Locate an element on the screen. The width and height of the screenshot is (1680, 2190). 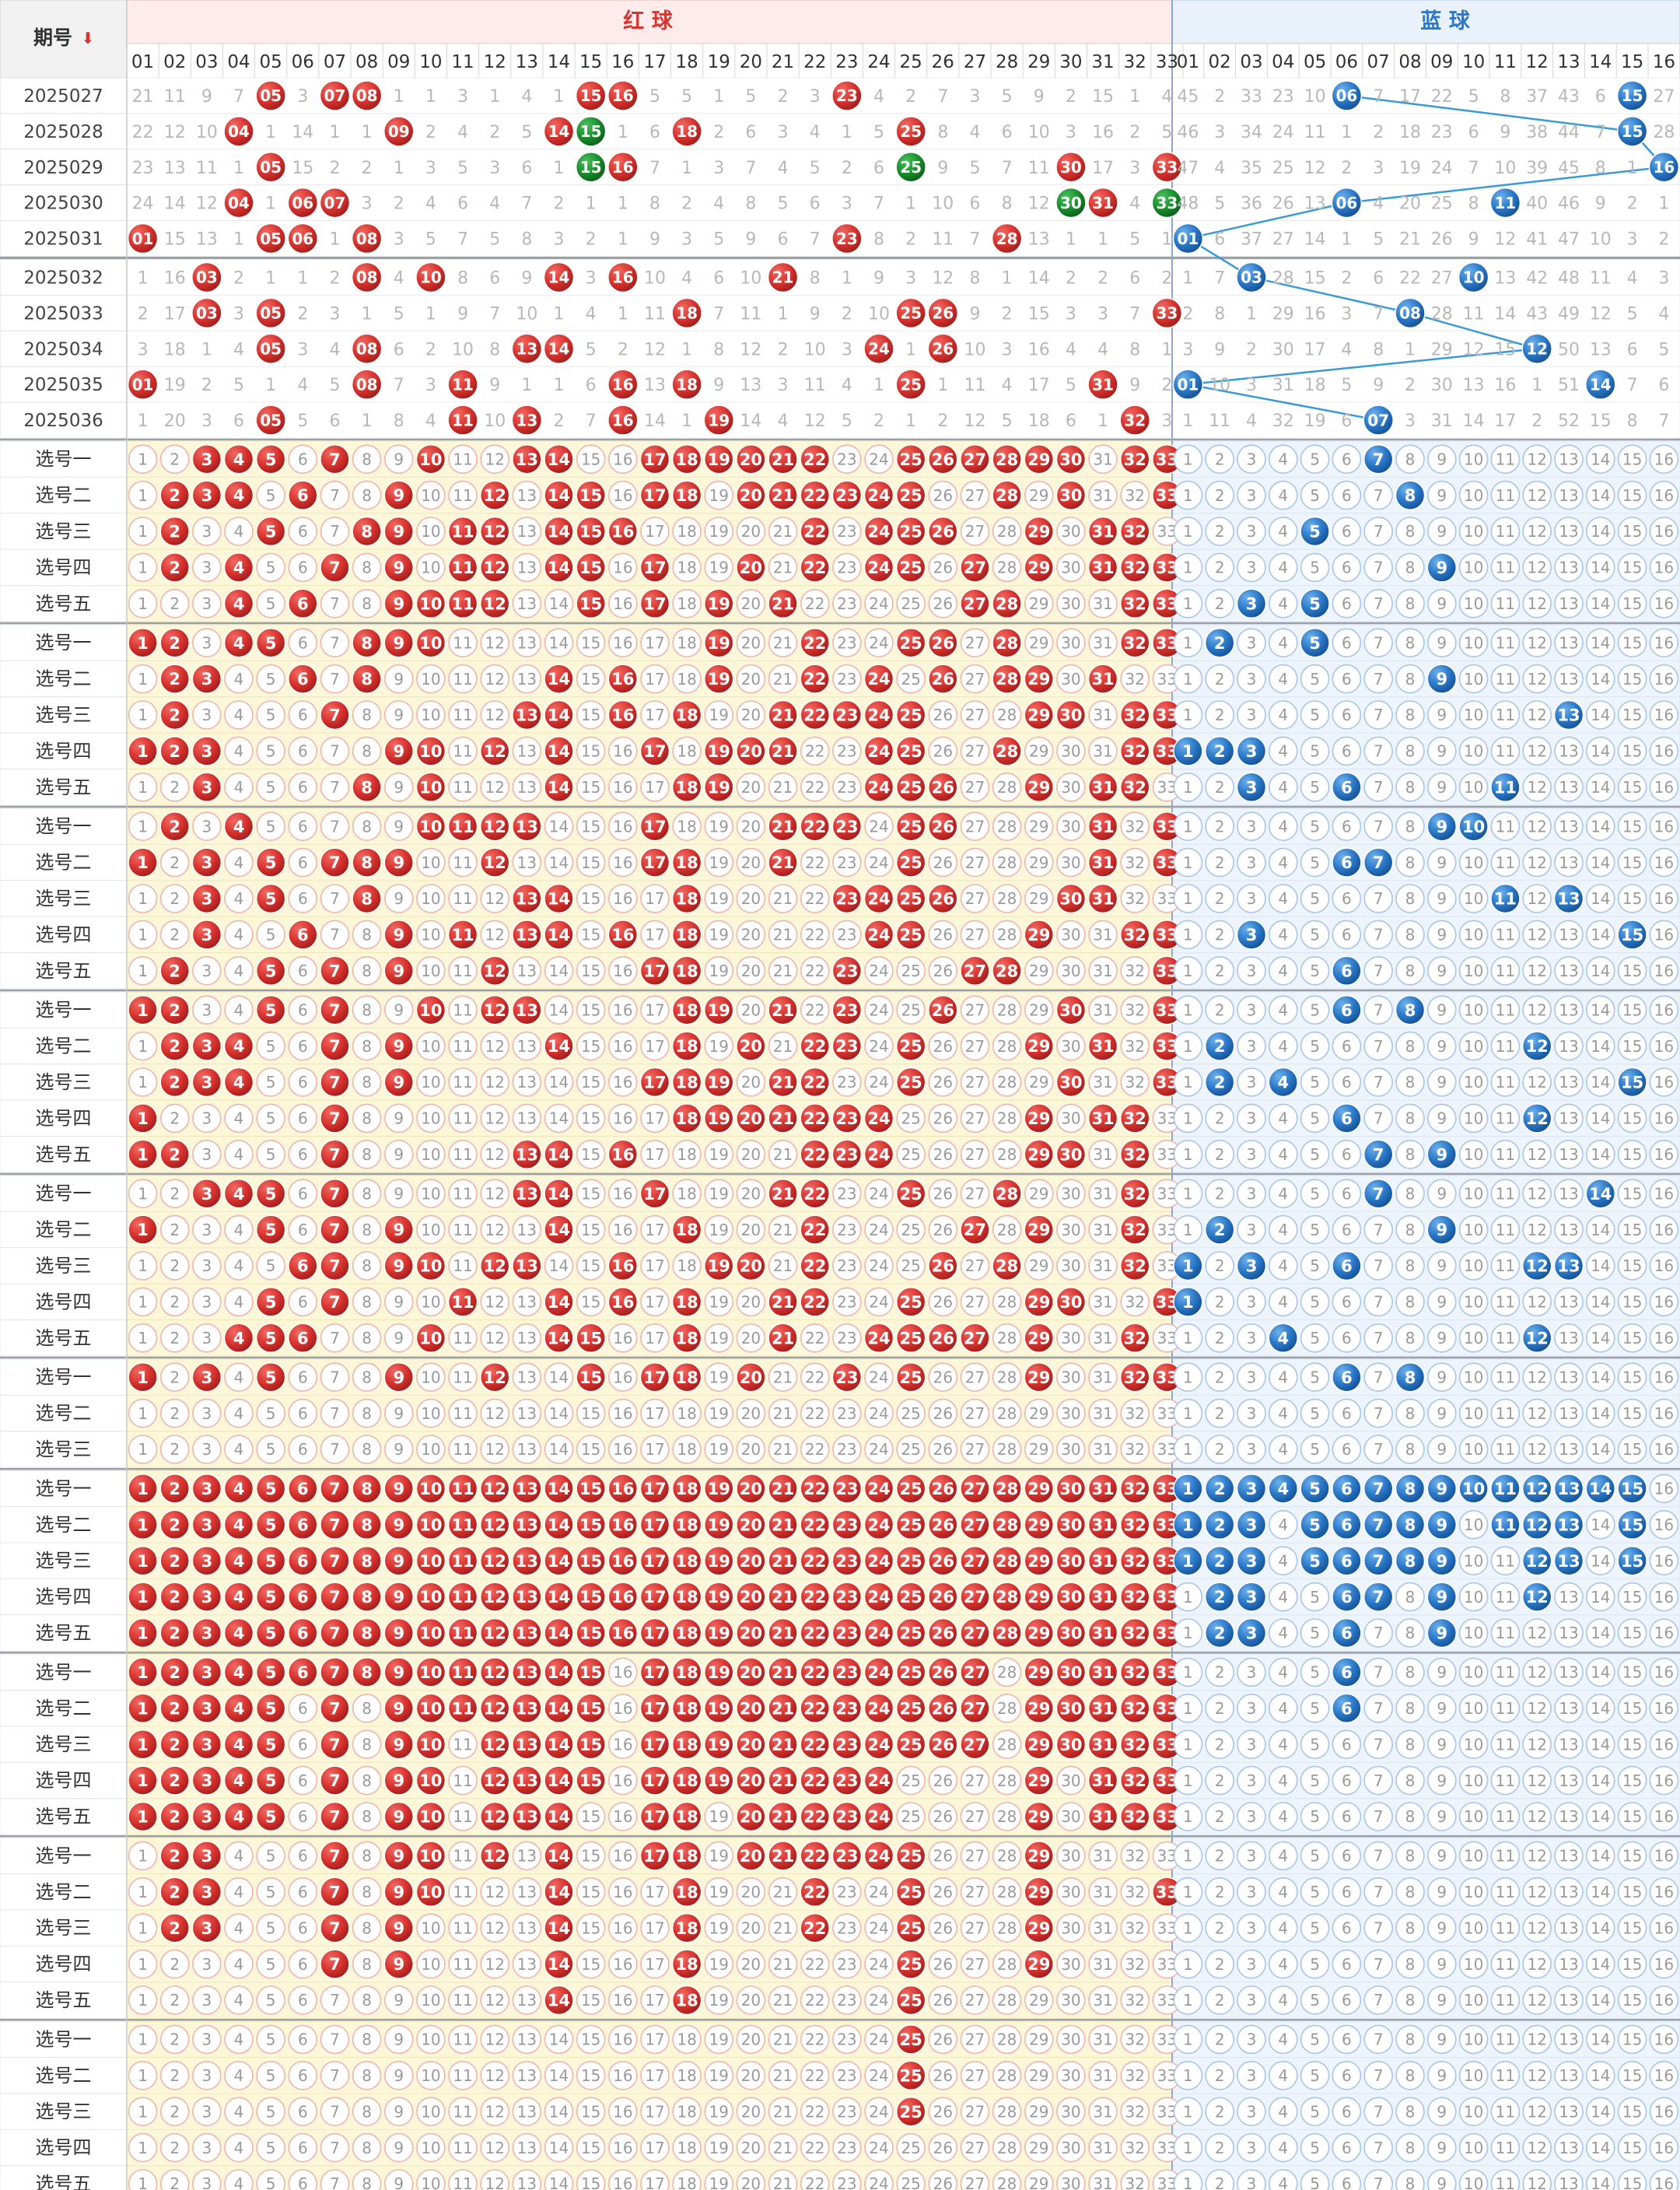
pick-red-ball: 31 is located at coordinates (1103, 1856).